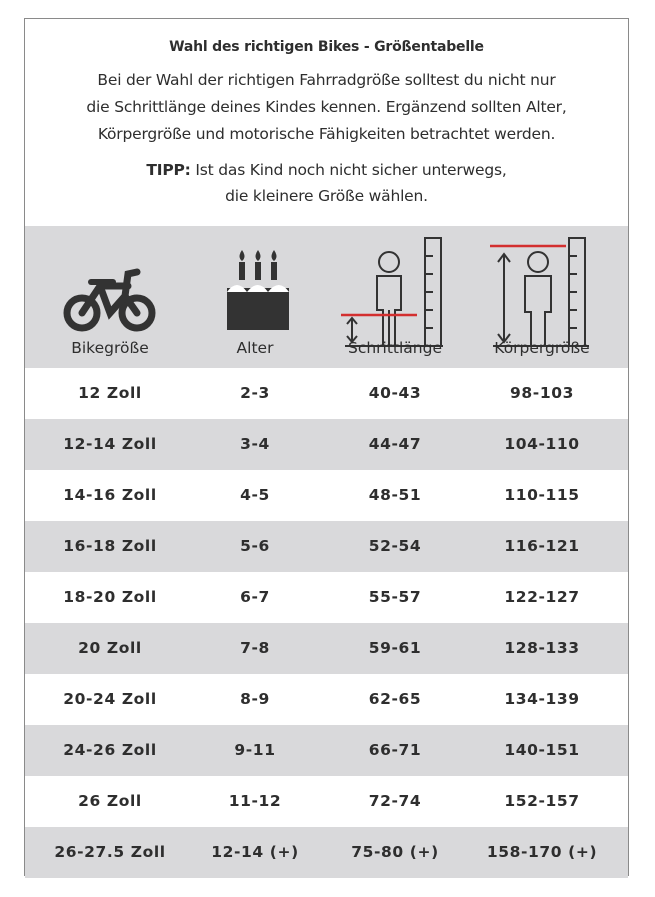 The image size is (655, 897). I want to click on table-cell: 7-8, so click(255, 648).